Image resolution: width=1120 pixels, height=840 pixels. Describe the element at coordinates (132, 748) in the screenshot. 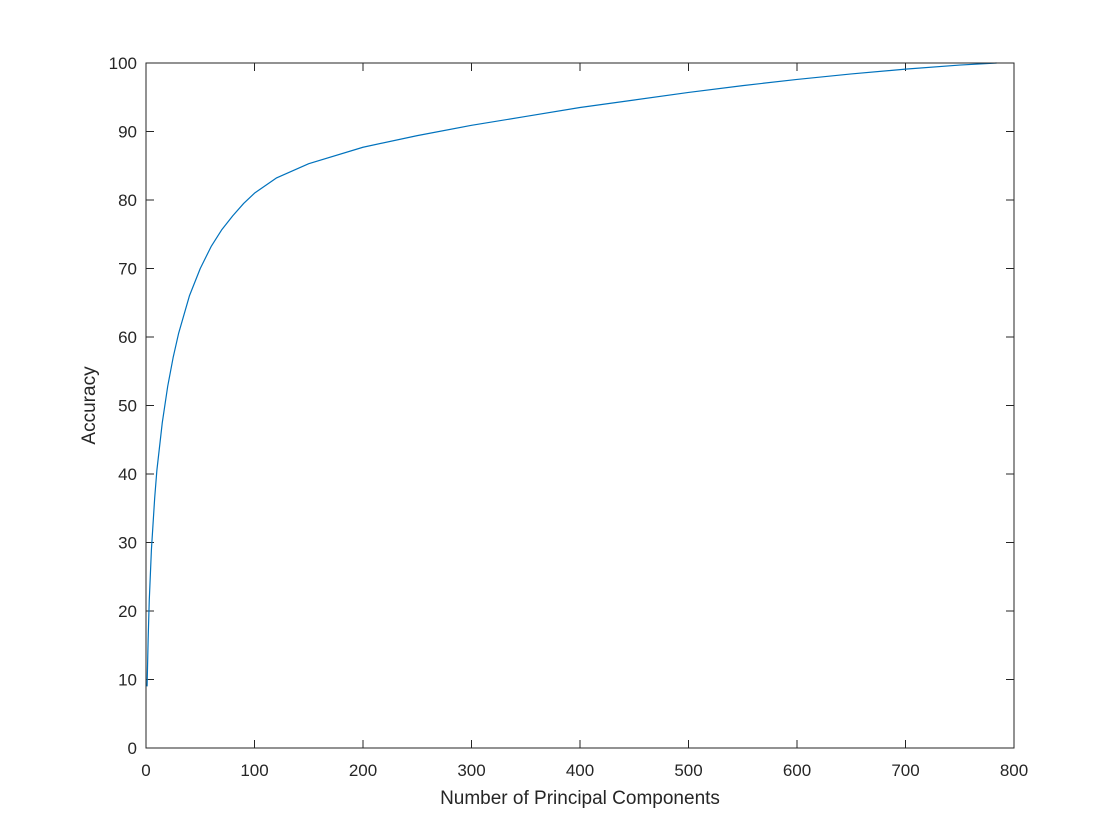

I see `y-tick-label: 0` at that location.